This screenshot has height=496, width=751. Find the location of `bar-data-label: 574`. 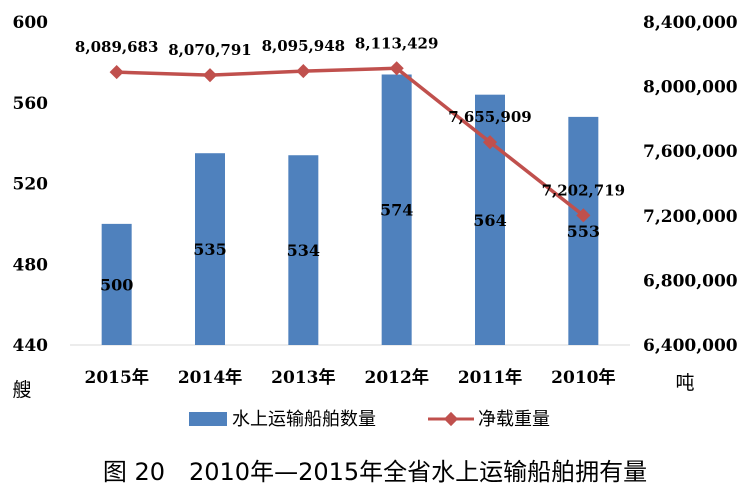

bar-data-label: 574 is located at coordinates (396, 210).